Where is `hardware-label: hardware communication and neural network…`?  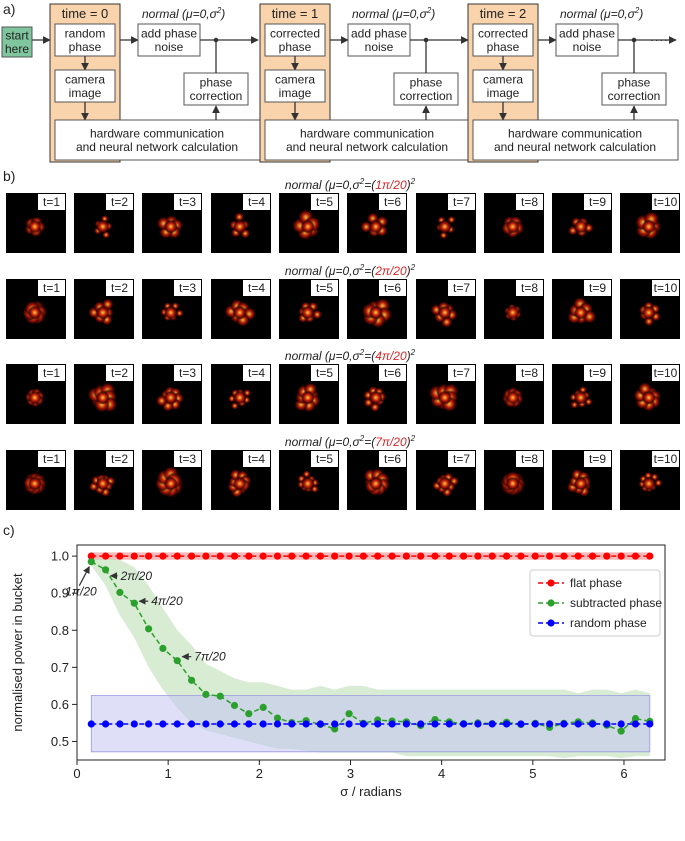 hardware-label: hardware communication and neural network… is located at coordinates (575, 140).